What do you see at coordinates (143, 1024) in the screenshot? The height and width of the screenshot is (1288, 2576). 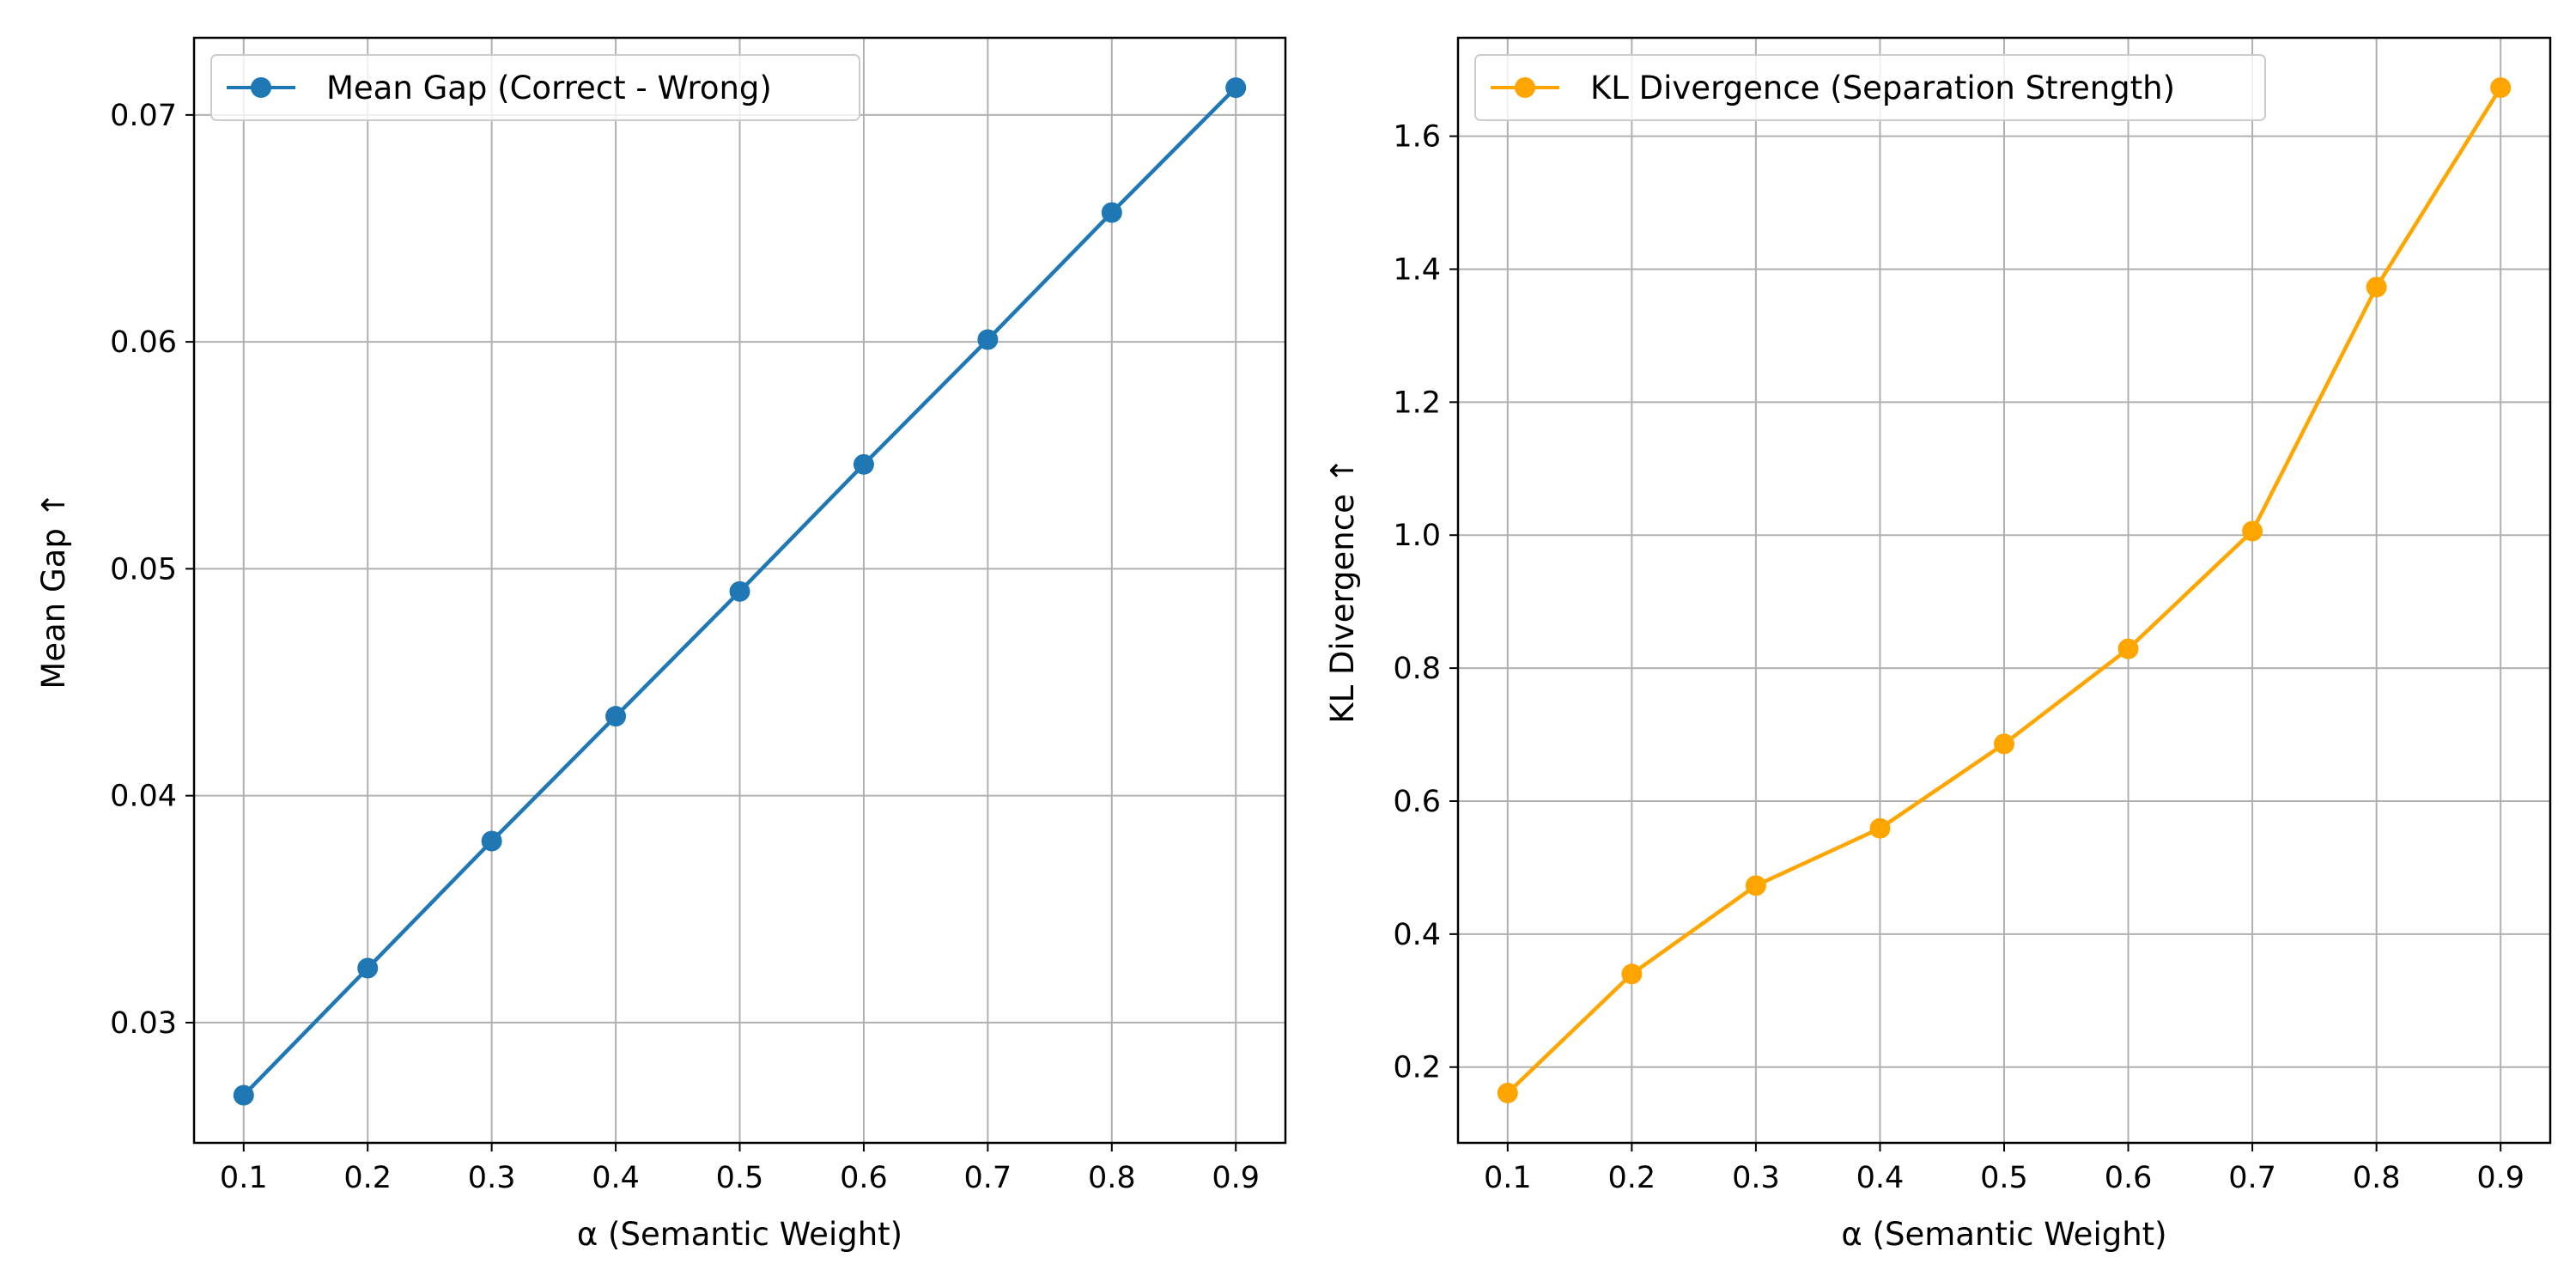 I see `y-tick-label: 0.03` at bounding box center [143, 1024].